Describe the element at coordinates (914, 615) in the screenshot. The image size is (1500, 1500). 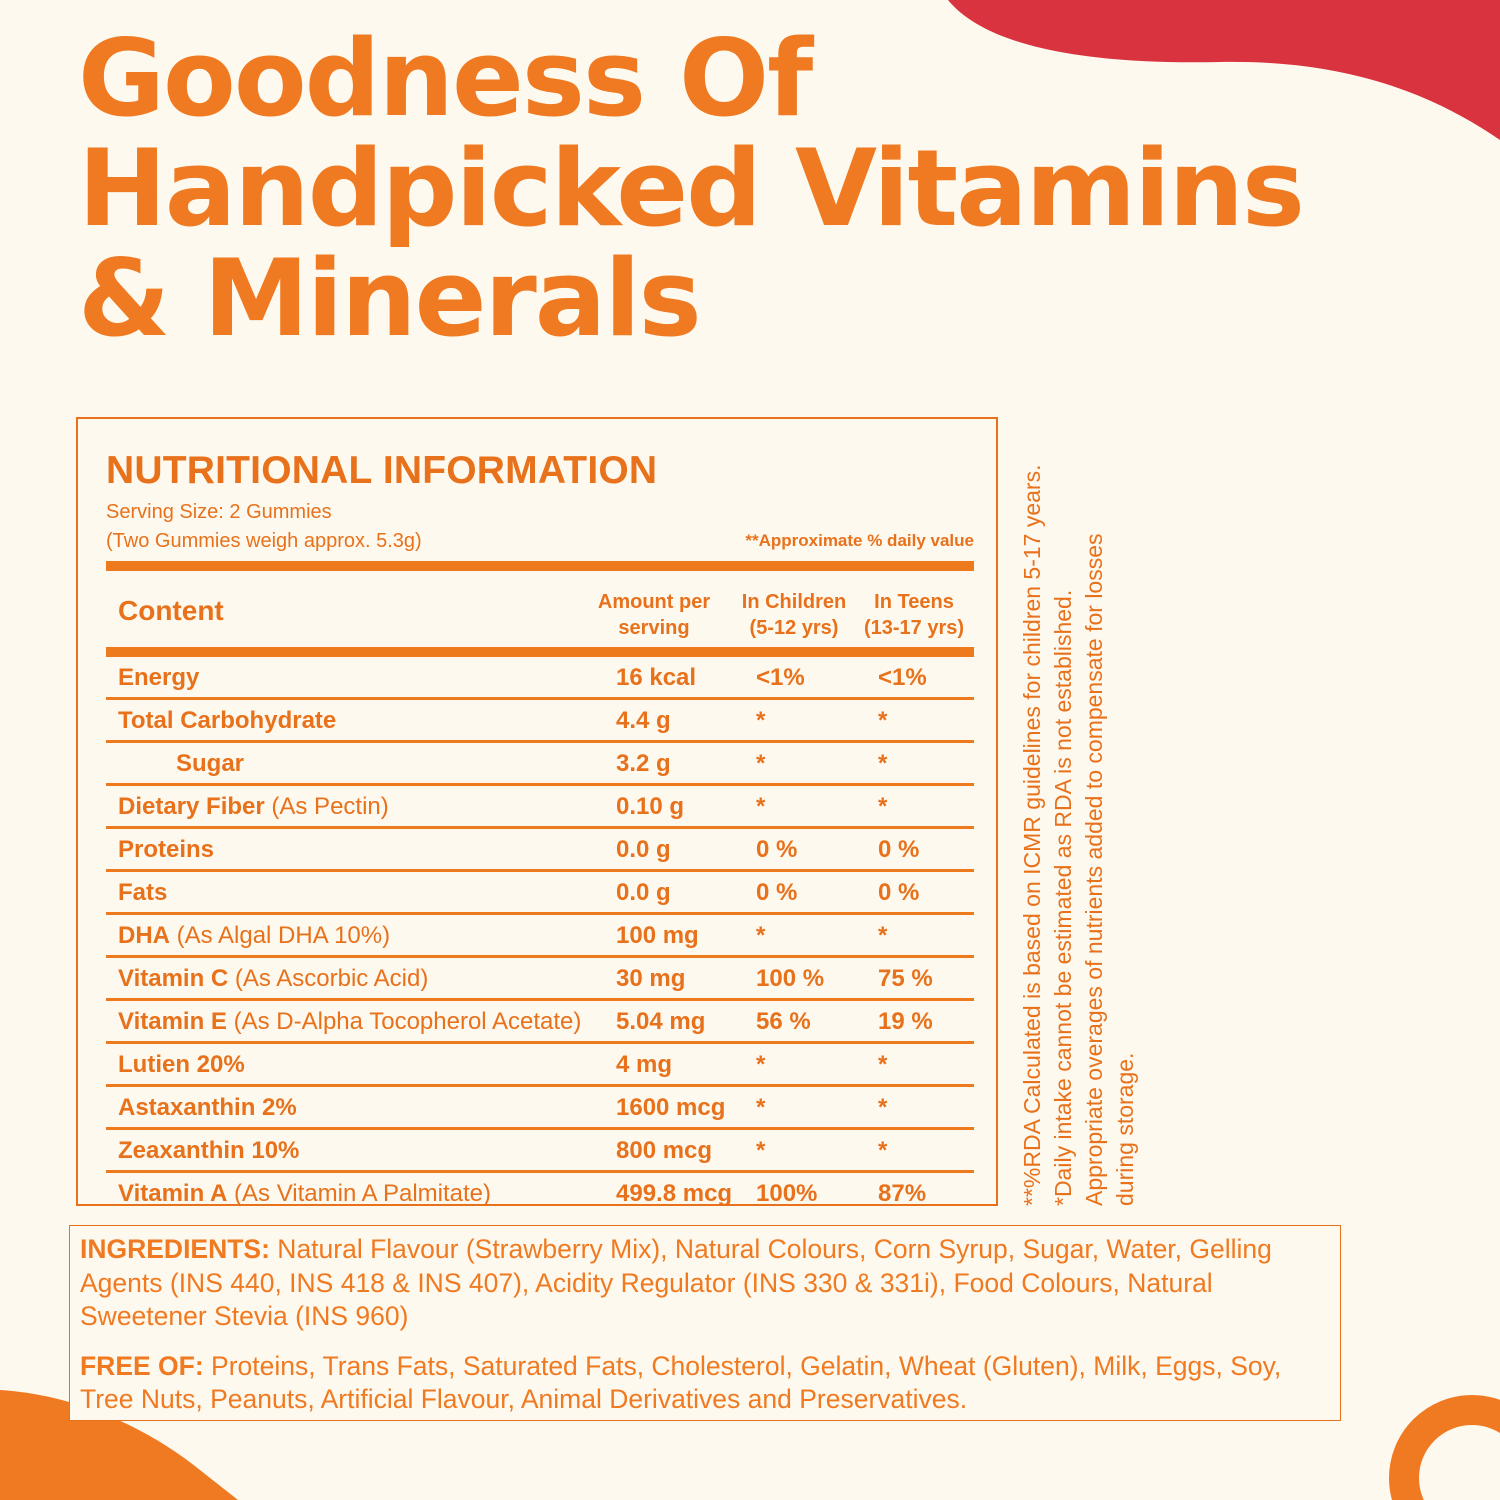
I see `header-teens: In Teens (13-17 yrs)` at that location.